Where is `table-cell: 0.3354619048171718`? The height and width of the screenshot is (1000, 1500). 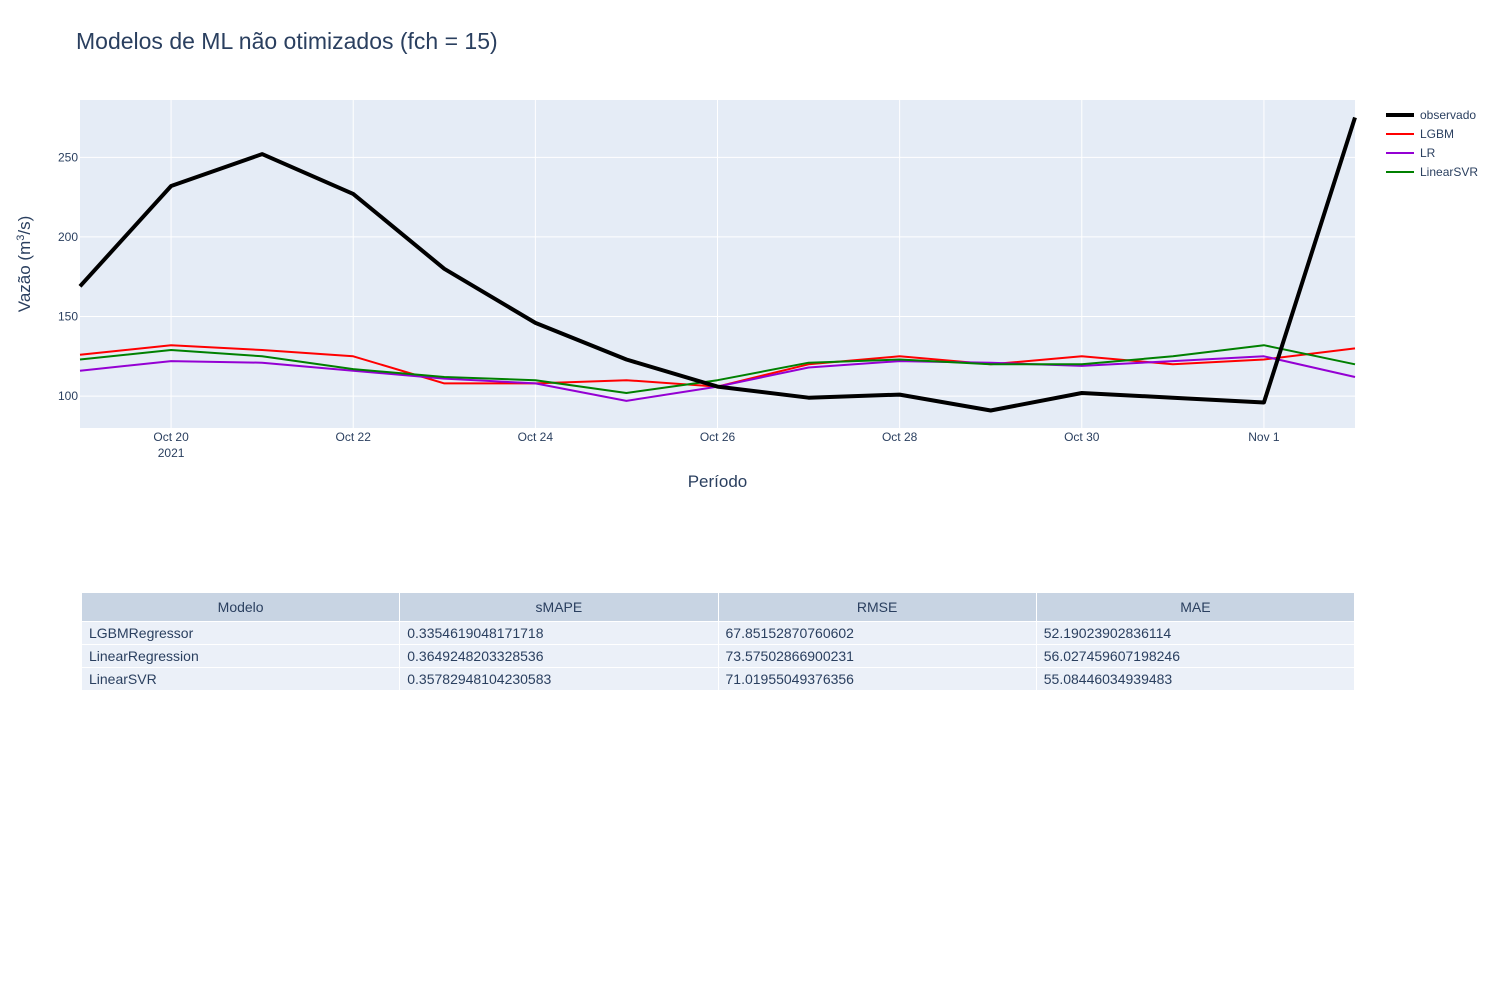 table-cell: 0.3354619048171718 is located at coordinates (559, 633).